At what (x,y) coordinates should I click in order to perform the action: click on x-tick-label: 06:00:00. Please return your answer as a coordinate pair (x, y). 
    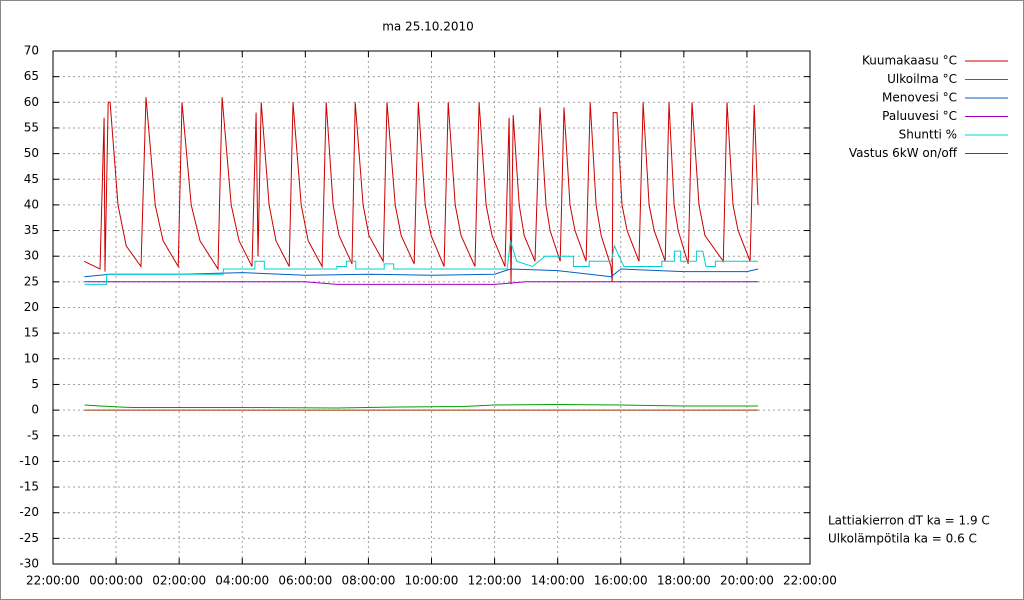
    Looking at the image, I should click on (305, 581).